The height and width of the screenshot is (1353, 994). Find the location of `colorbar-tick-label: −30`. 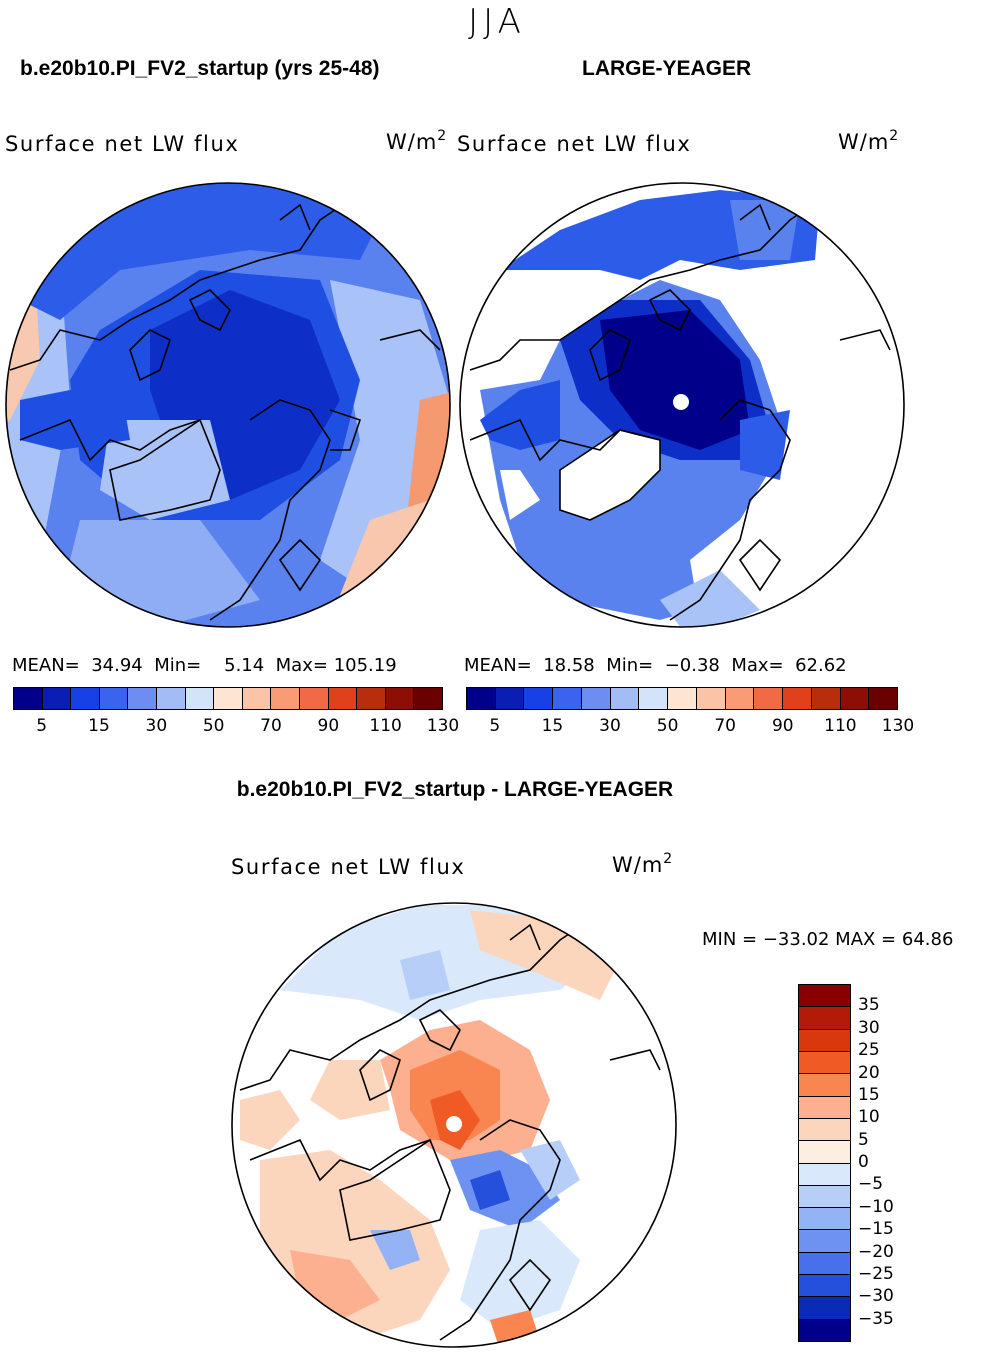

colorbar-tick-label: −30 is located at coordinates (876, 1296).